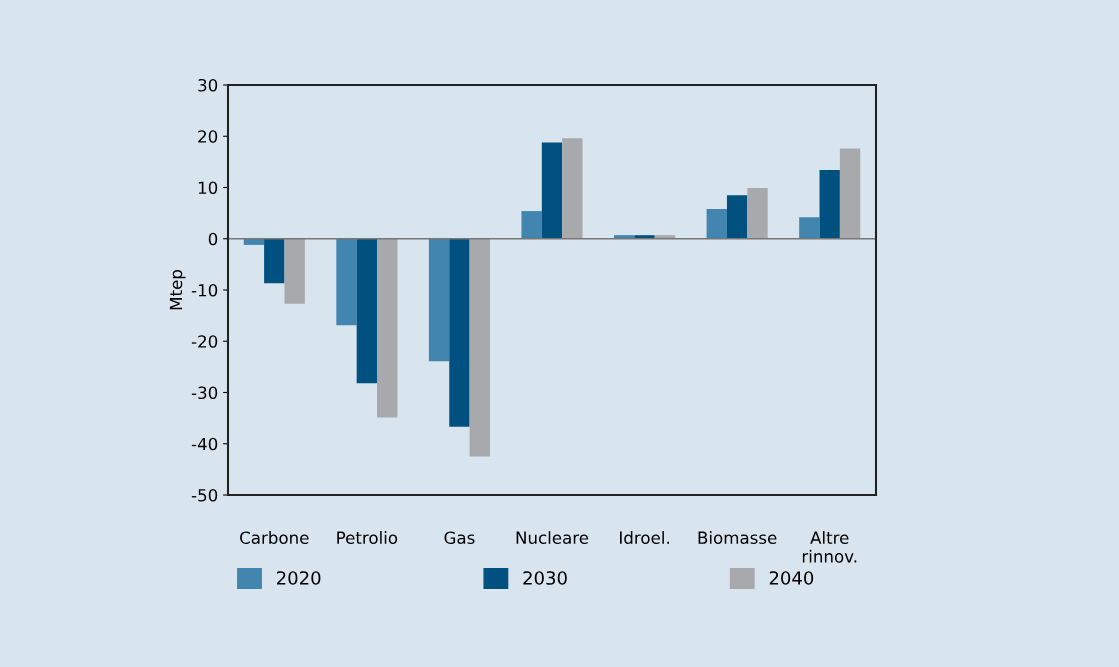 The image size is (1119, 667). I want to click on y-tick-label: -50, so click(204, 495).